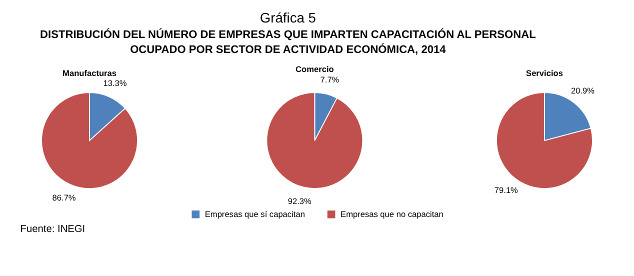  Describe the element at coordinates (506, 190) in the screenshot. I see `data-label: 79.1%` at that location.